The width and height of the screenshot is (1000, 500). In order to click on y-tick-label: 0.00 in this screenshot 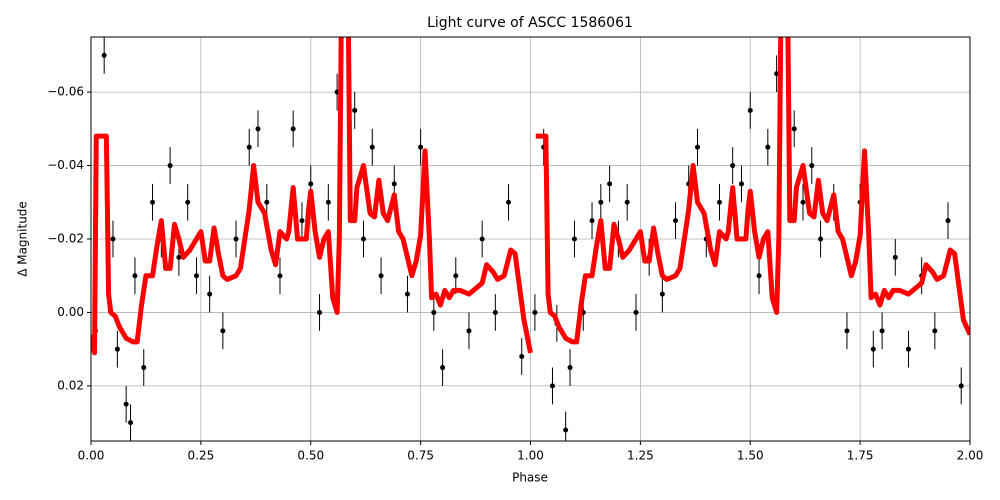, I will do `click(70, 312)`.